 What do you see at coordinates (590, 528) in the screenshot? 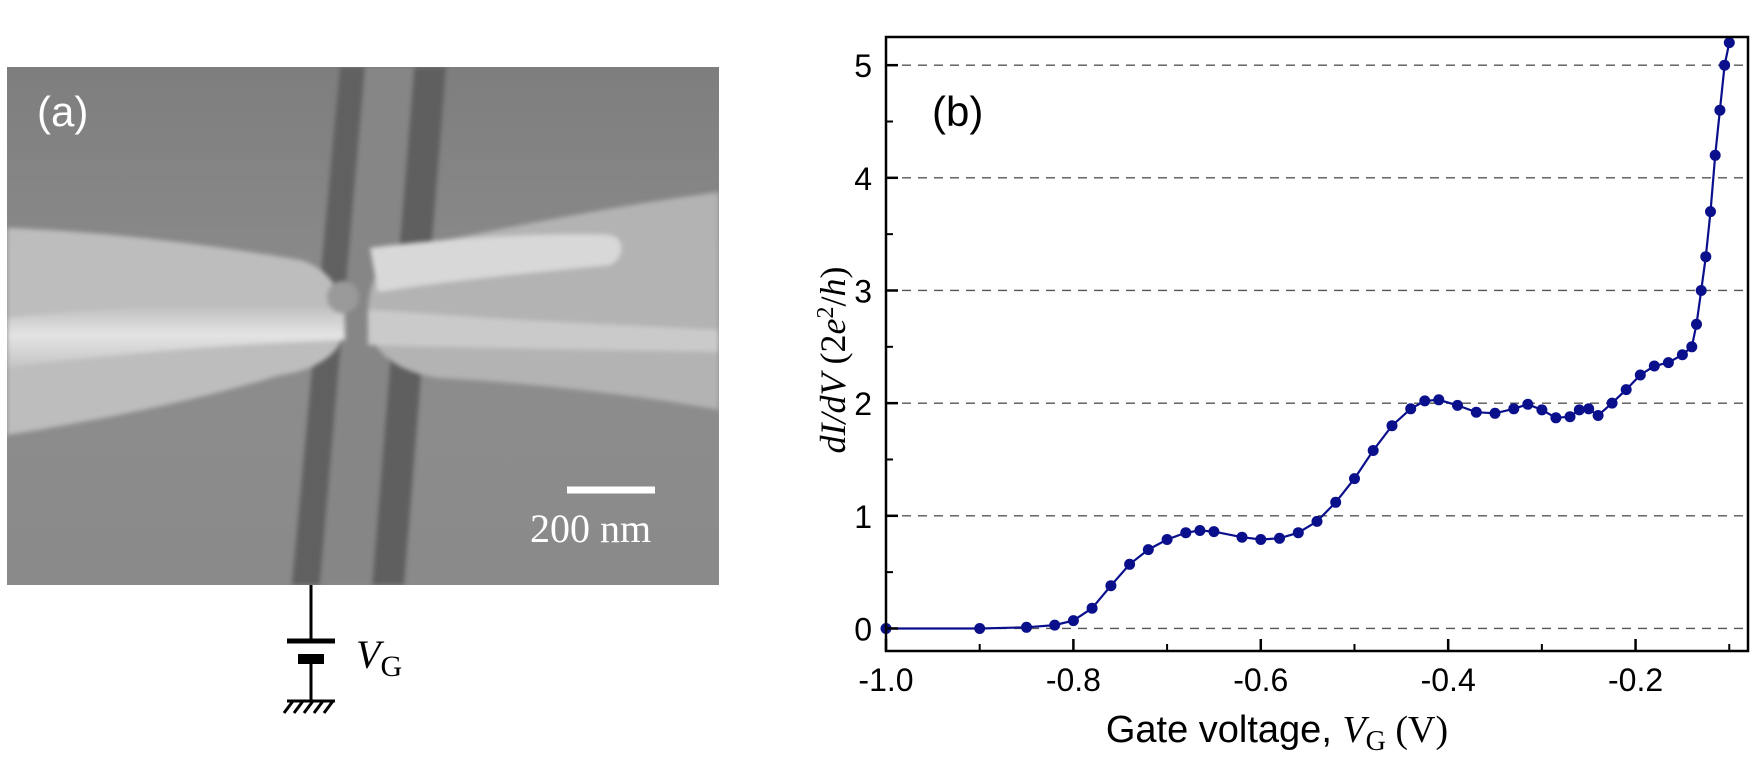
I see `scale-bar-label: 200 nm` at bounding box center [590, 528].